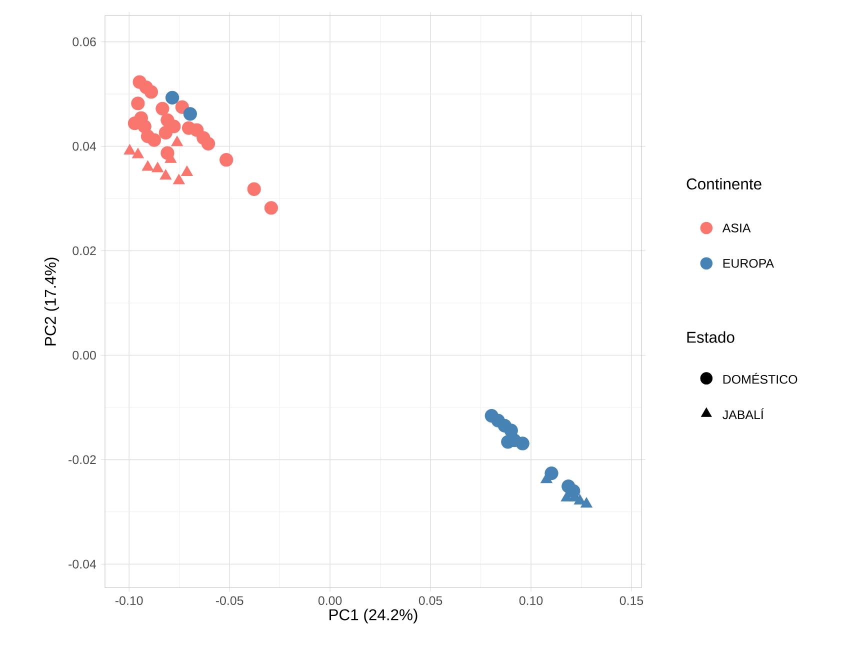 This screenshot has width=842, height=646. Describe the element at coordinates (84, 251) in the screenshot. I see `y-tick-label: 0.02` at that location.